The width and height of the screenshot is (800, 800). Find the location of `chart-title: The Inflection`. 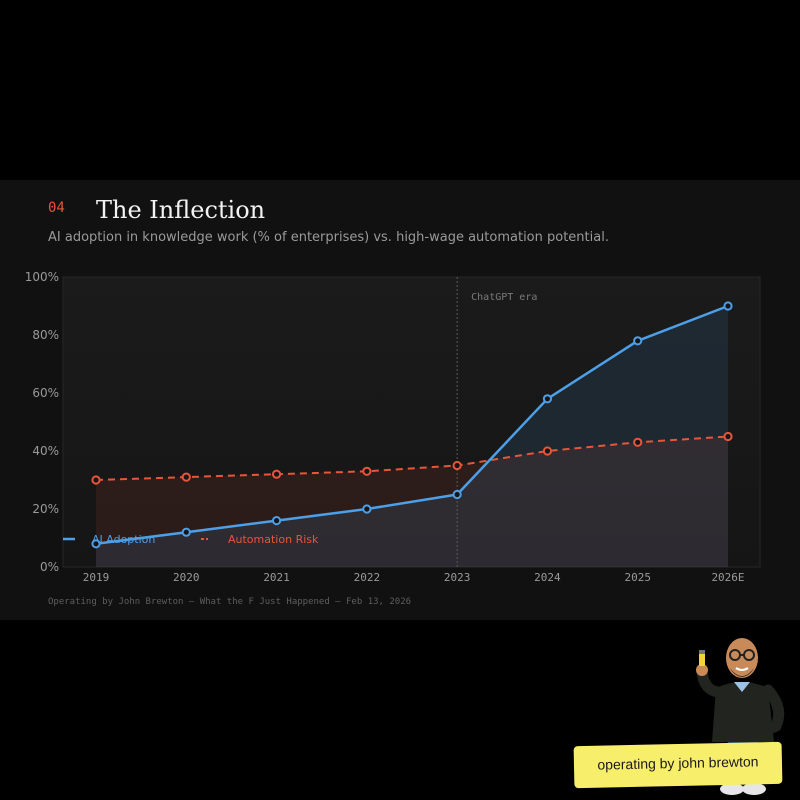

chart-title: The Inflection is located at coordinates (181, 210).